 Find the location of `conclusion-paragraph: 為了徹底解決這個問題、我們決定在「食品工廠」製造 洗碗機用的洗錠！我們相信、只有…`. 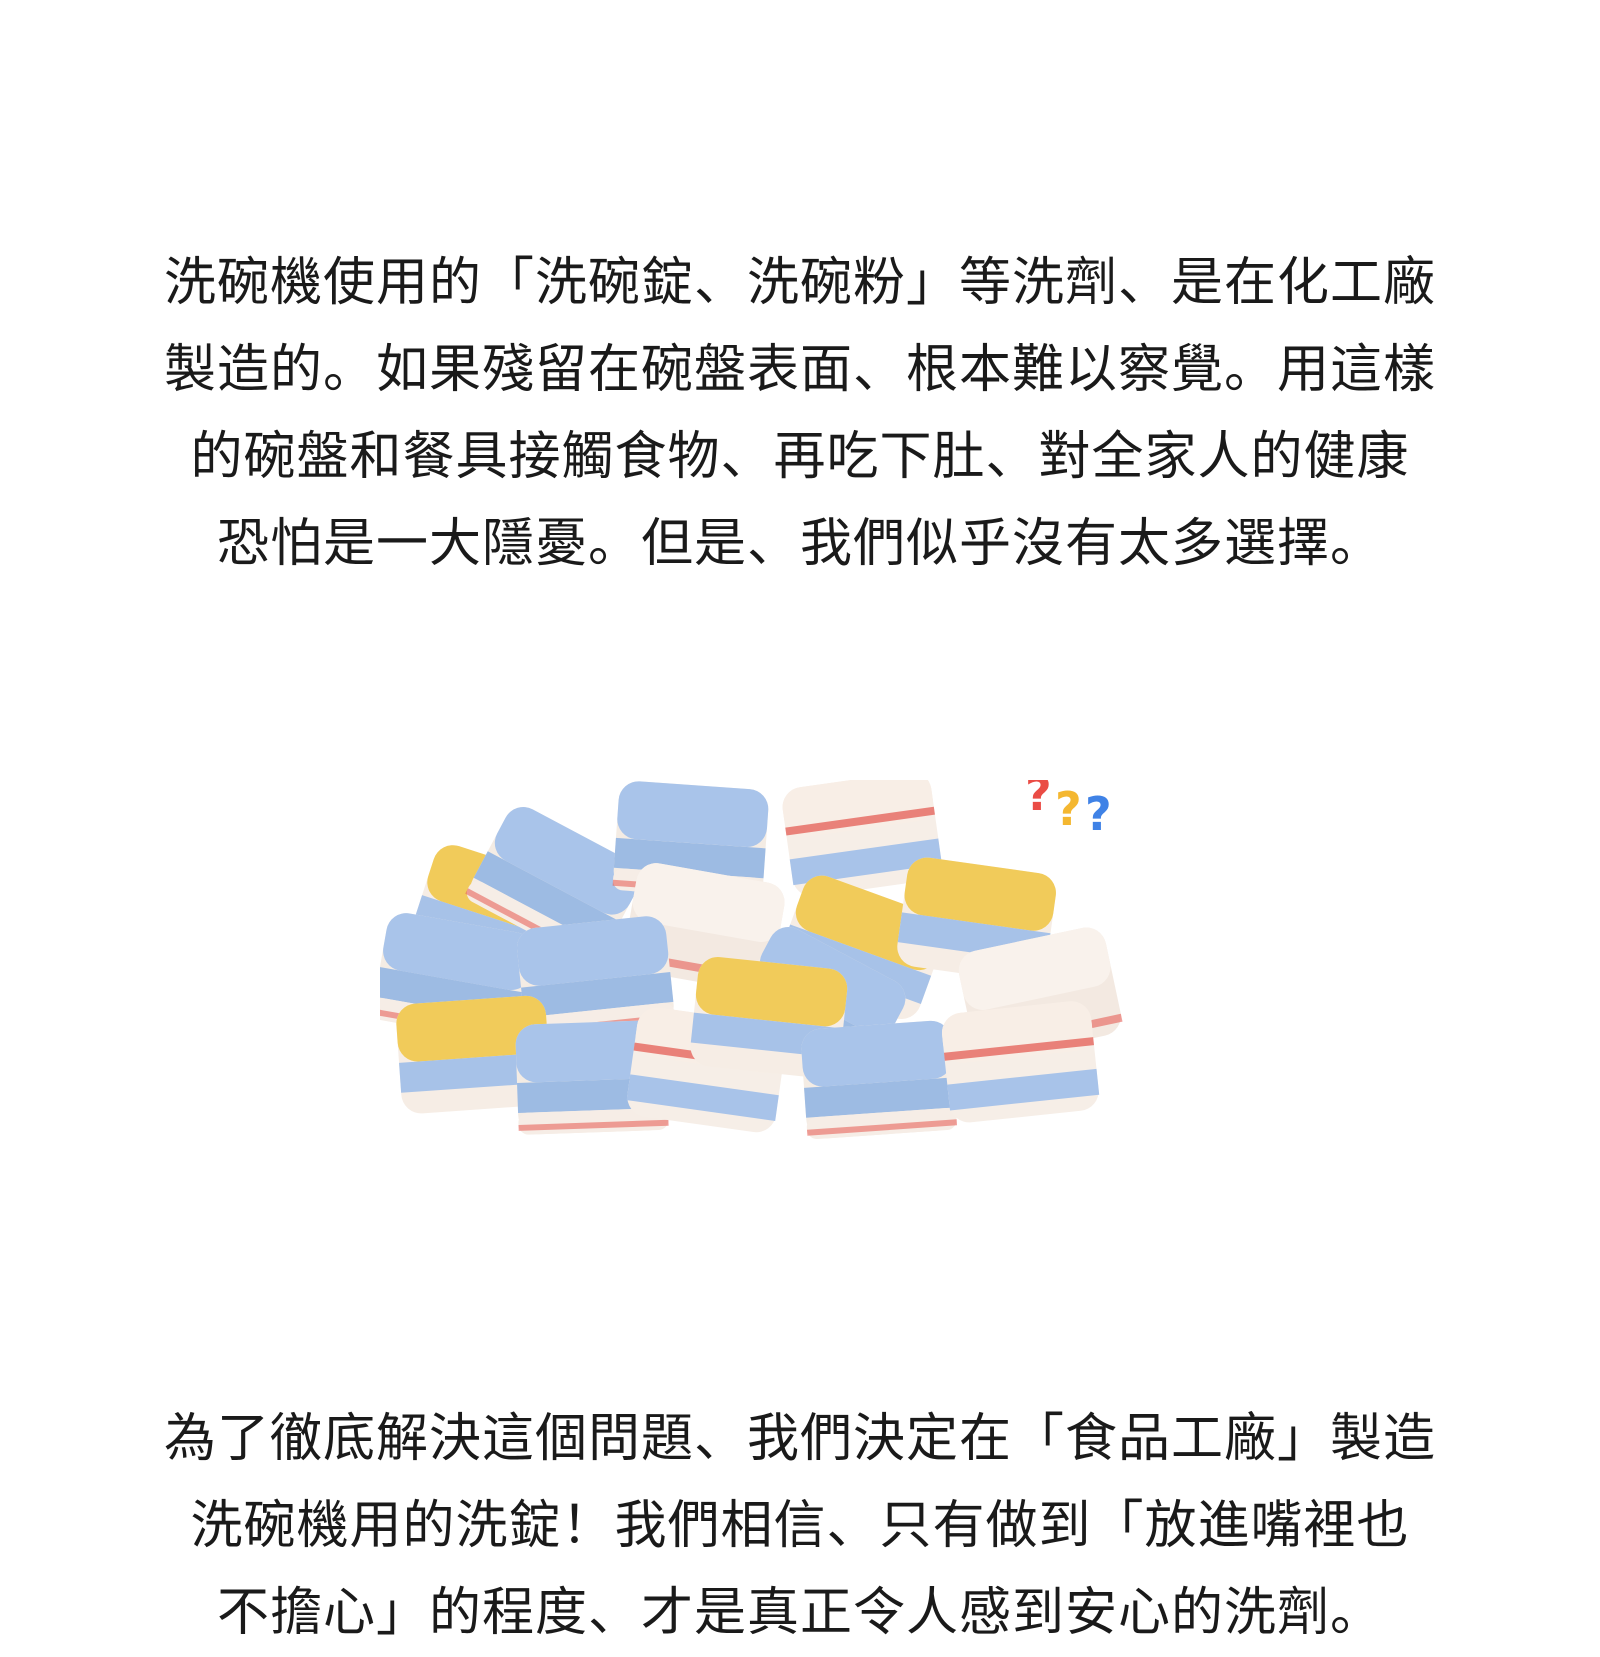

conclusion-paragraph: 為了徹底解決這個問題、我們決定在「食品工廠」製造 洗碗機用的洗錠！我們相信、只有… is located at coordinates (800, 1526).